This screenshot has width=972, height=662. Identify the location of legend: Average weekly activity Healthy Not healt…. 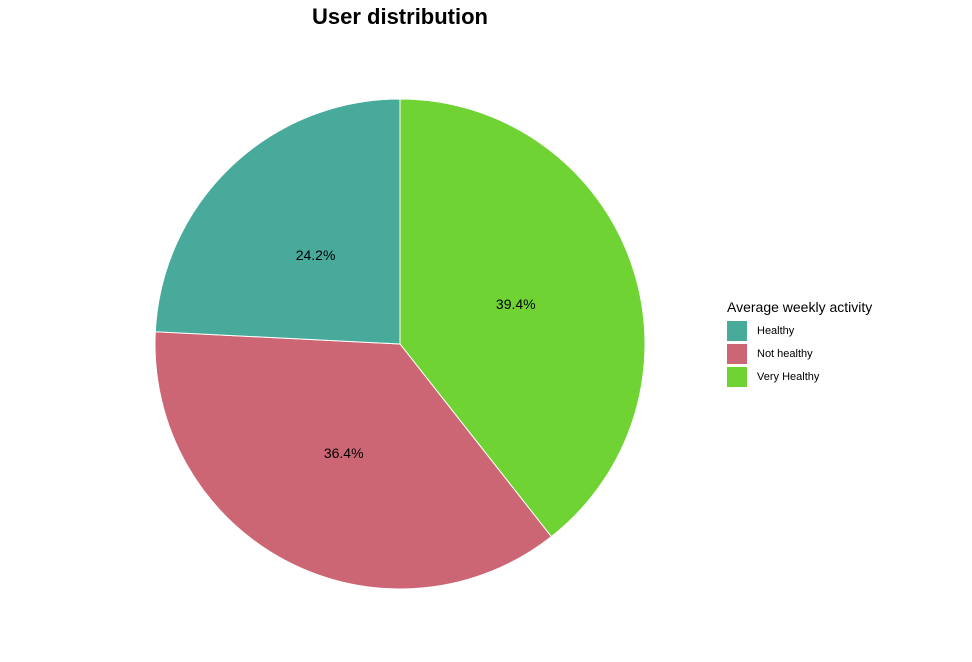
(799, 343).